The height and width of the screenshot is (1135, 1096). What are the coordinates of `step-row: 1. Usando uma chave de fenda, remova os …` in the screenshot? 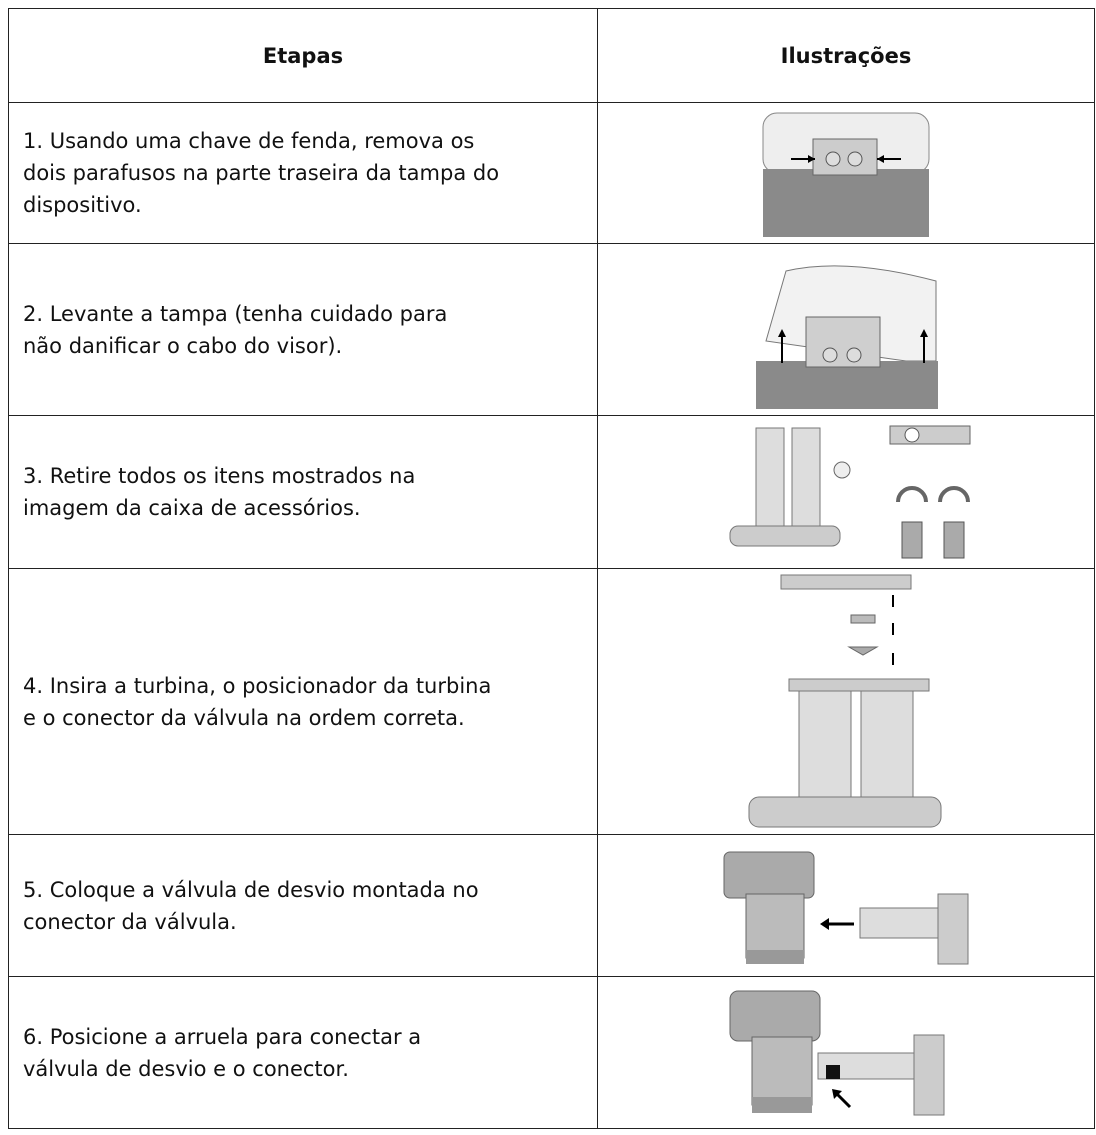 It's located at (551, 173).